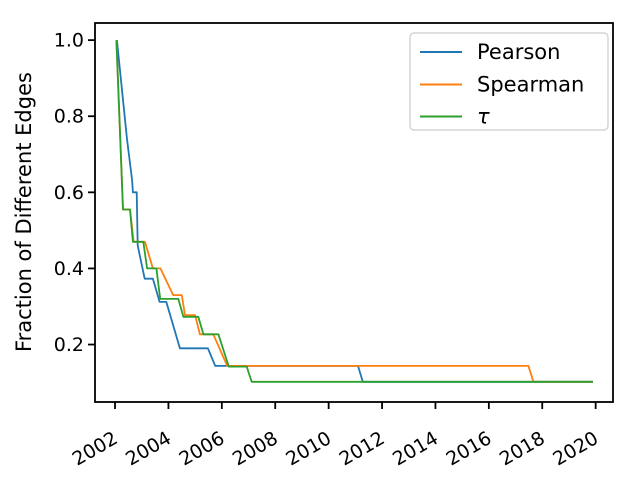  What do you see at coordinates (69, 41) in the screenshot?
I see `y-tick-label: 1.0` at bounding box center [69, 41].